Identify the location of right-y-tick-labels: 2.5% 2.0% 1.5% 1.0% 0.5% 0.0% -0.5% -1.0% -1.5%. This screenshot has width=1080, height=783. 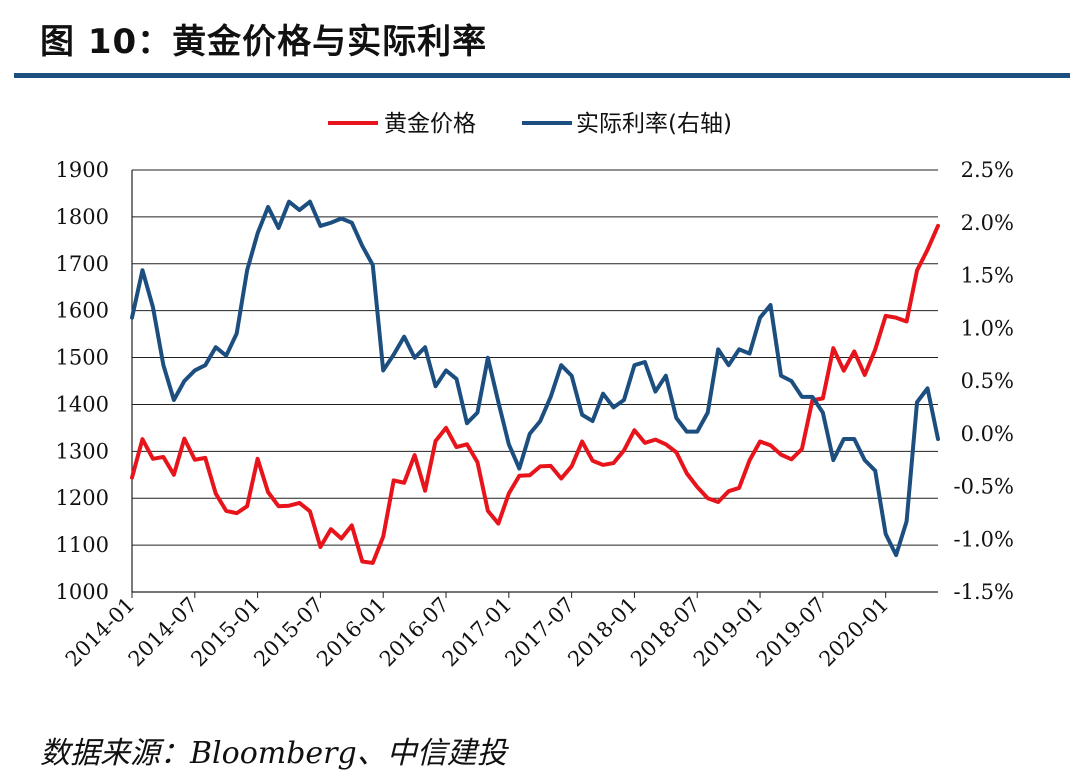
(984, 381).